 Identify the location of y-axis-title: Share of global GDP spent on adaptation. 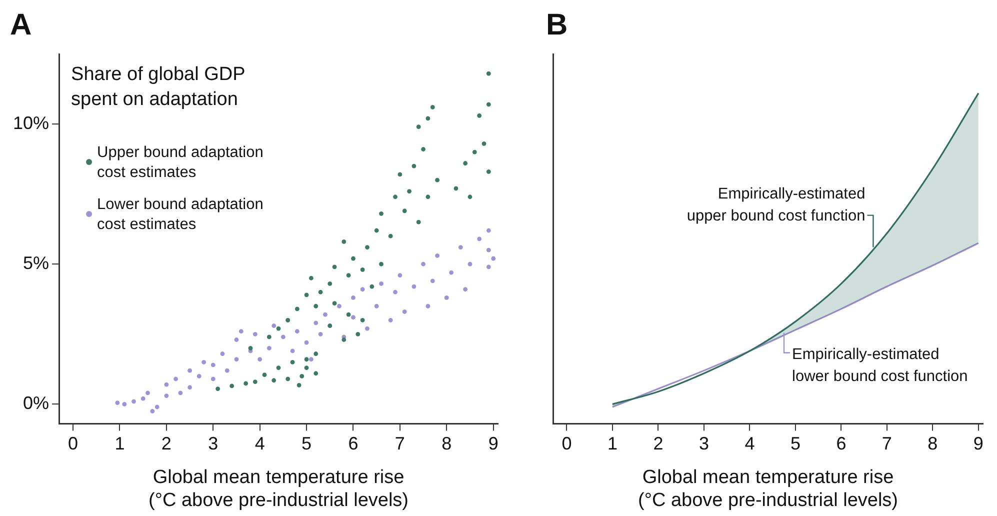
(158, 87).